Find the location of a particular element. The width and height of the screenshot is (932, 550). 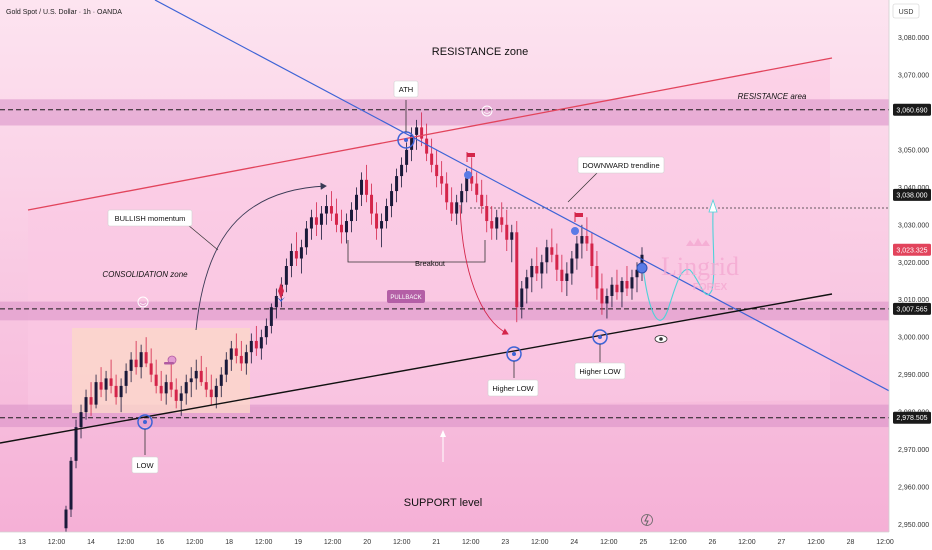

currency-box is located at coordinates (906, 11).